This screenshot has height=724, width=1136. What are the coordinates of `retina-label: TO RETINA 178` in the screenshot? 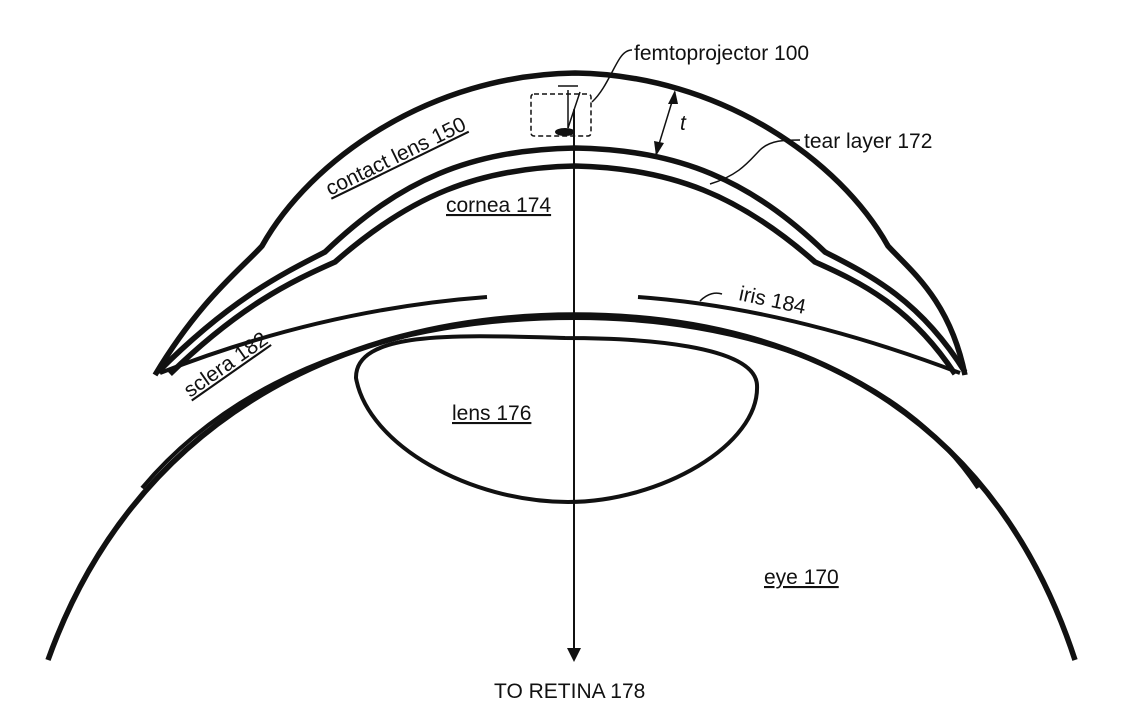 It's located at (569, 691).